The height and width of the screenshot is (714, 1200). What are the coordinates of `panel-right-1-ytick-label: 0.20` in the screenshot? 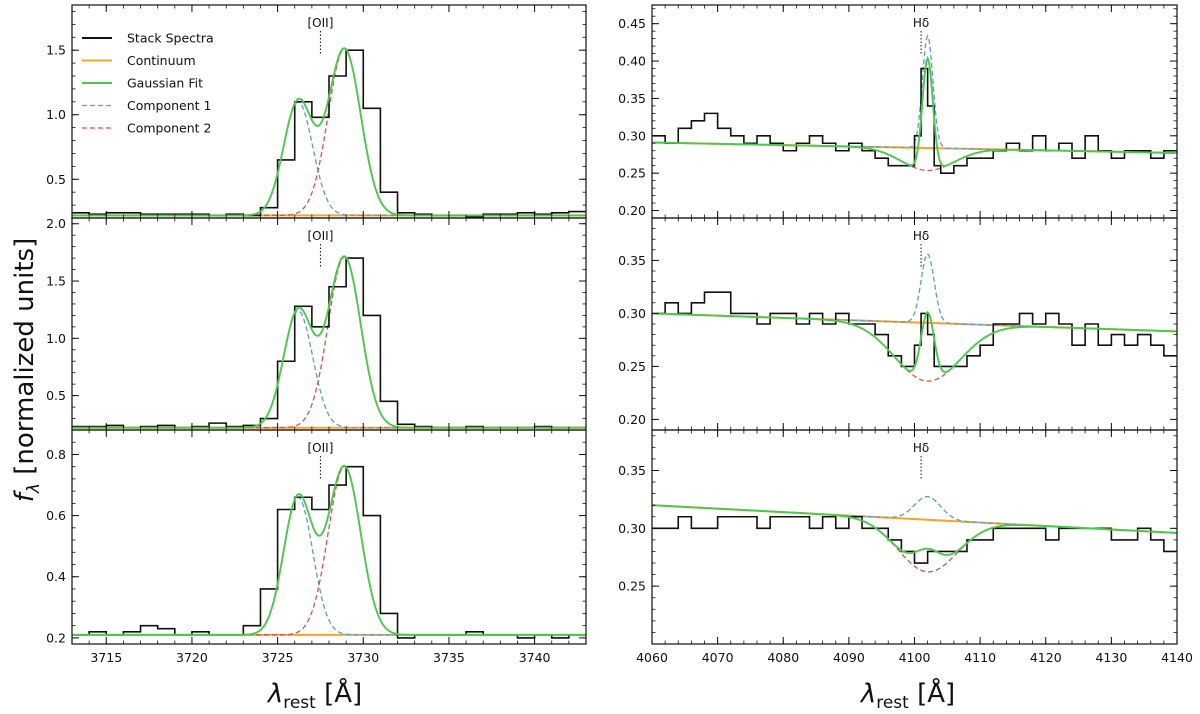 It's located at (632, 419).